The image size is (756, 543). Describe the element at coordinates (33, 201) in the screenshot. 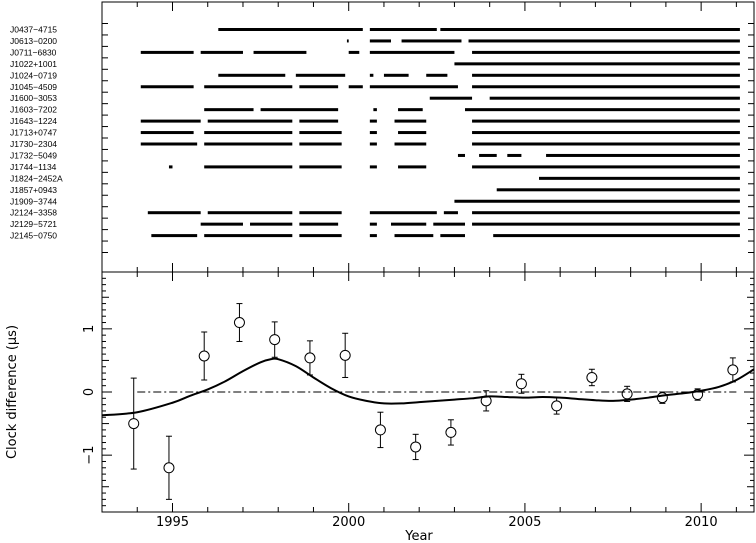

I see `pulsar-name: J1909−3744` at that location.